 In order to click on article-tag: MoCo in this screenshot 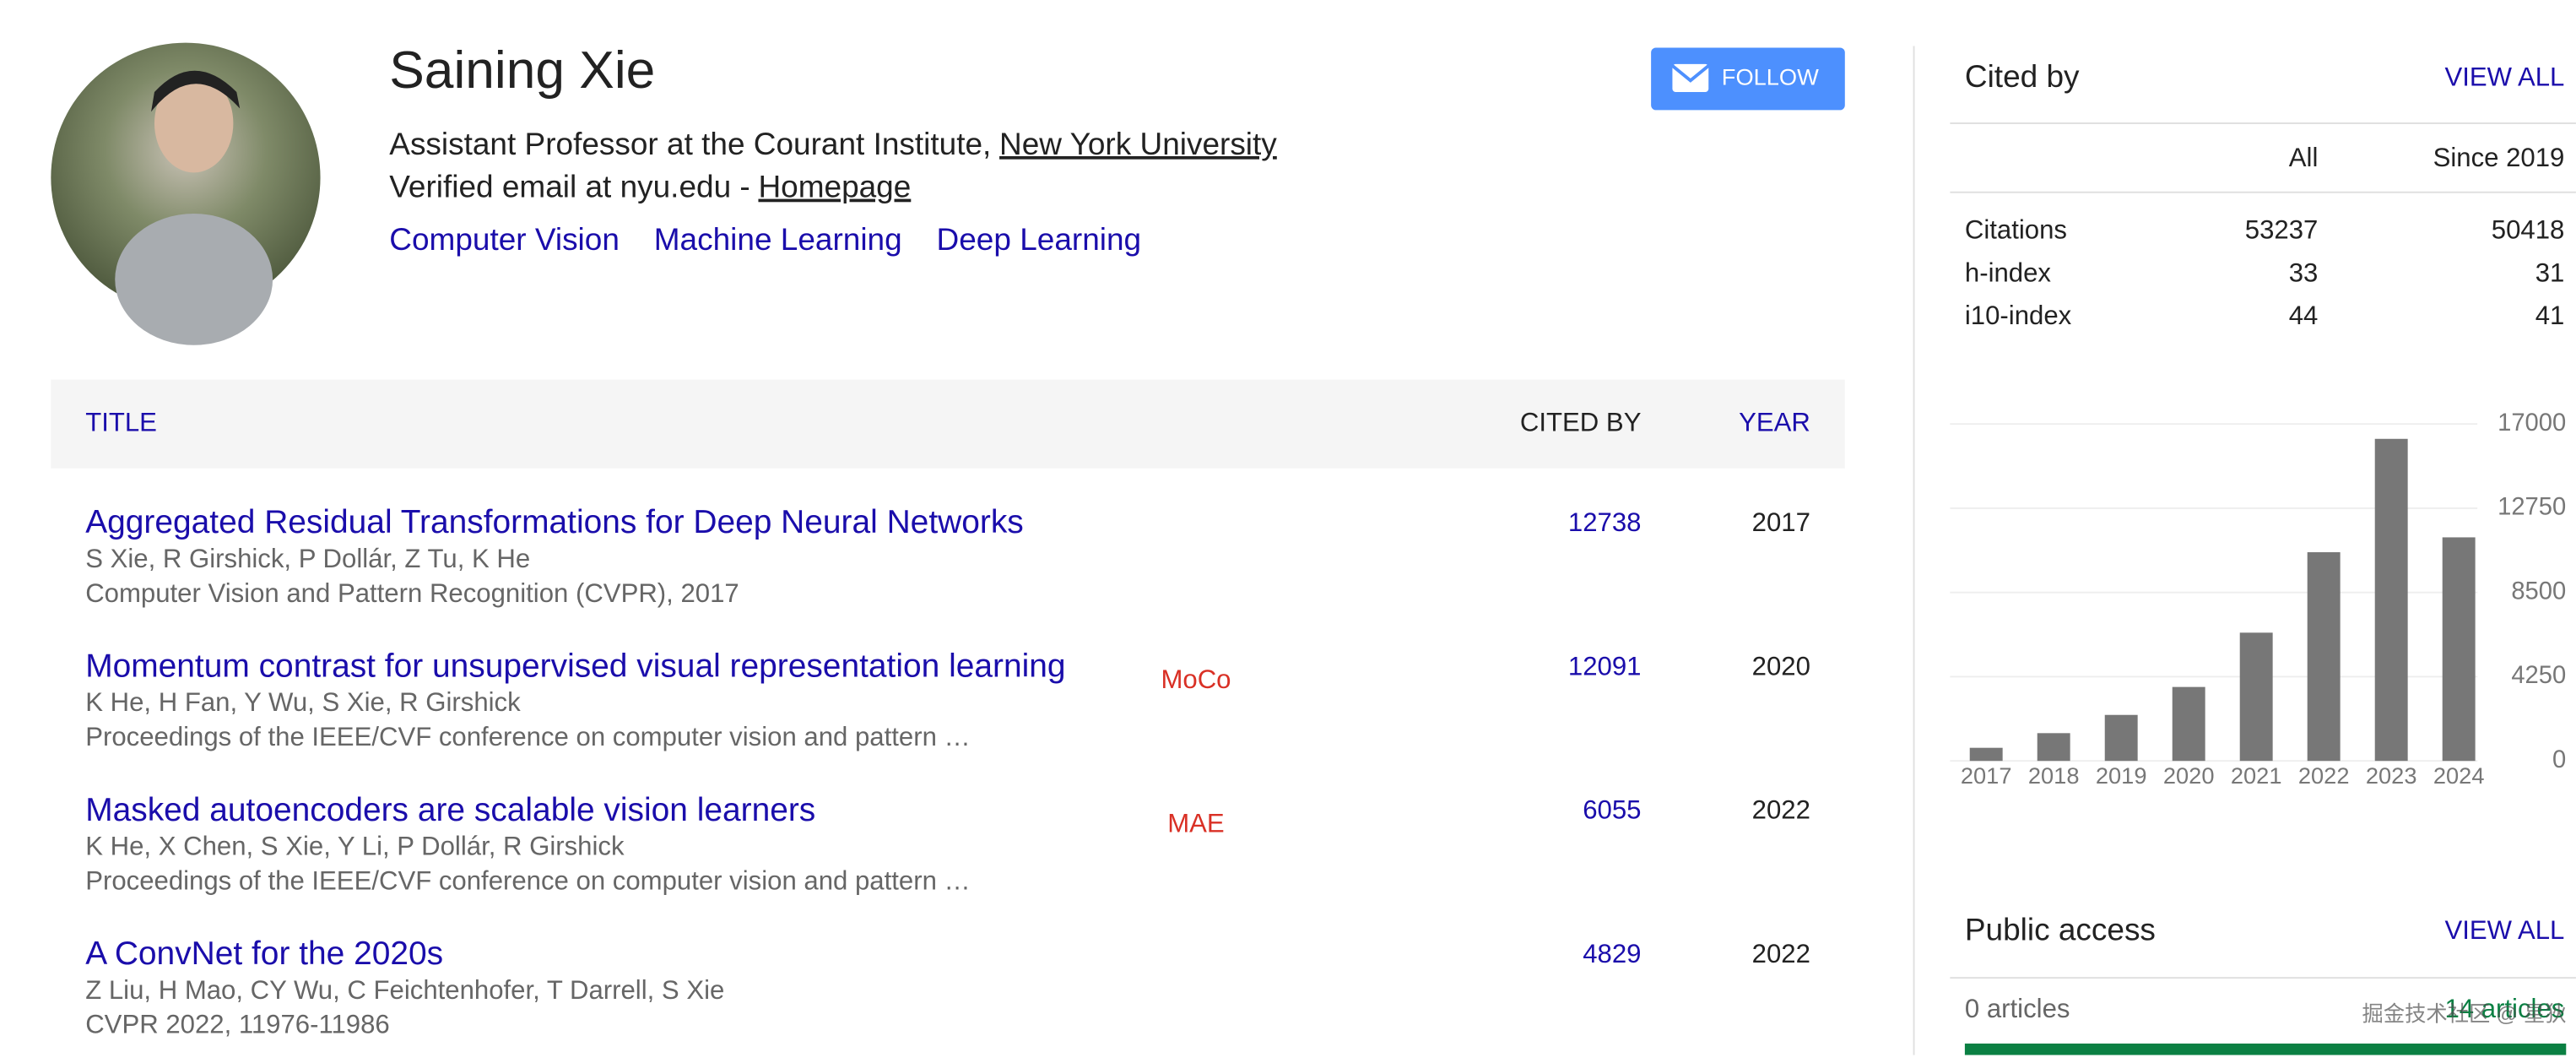, I will do `click(1196, 679)`.